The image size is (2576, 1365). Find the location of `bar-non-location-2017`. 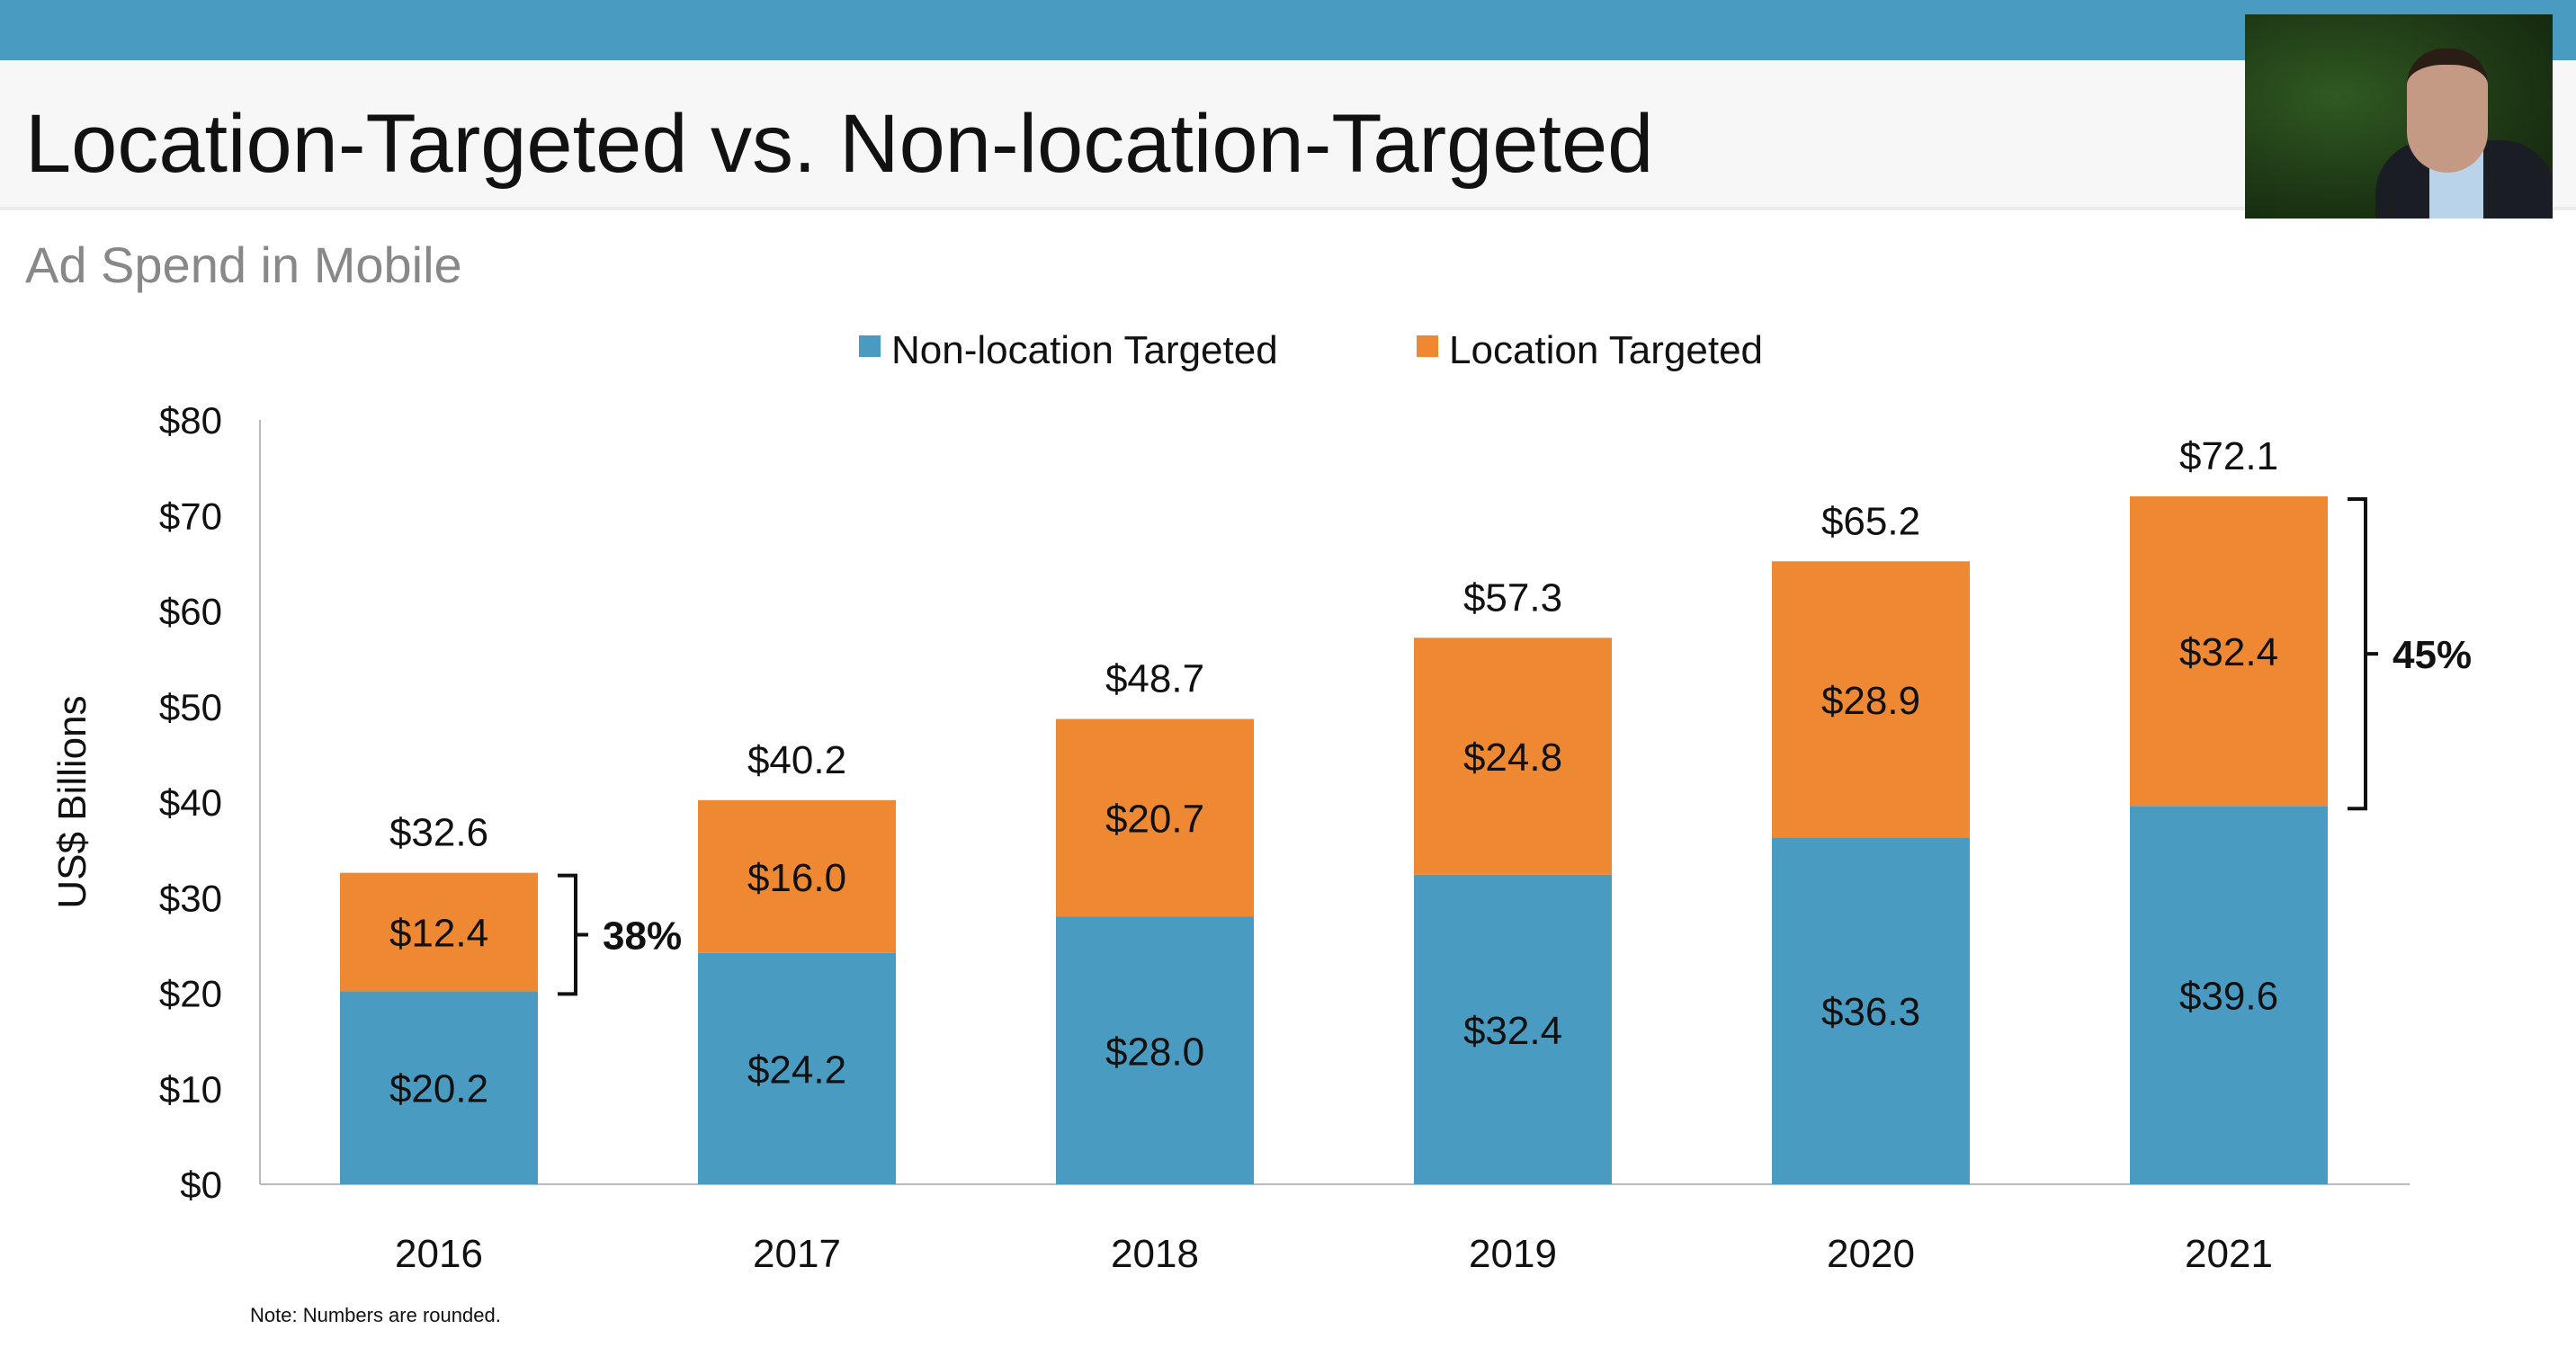

bar-non-location-2017 is located at coordinates (797, 1068).